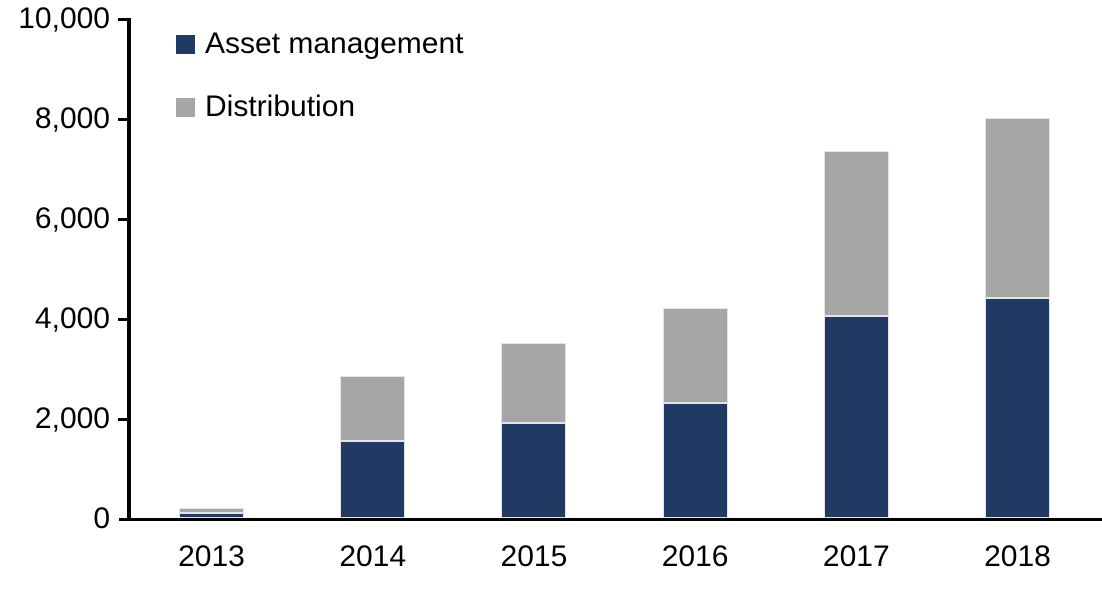 The width and height of the screenshot is (1102, 594). What do you see at coordinates (72, 318) in the screenshot?
I see `y-tick-label: 4,000` at bounding box center [72, 318].